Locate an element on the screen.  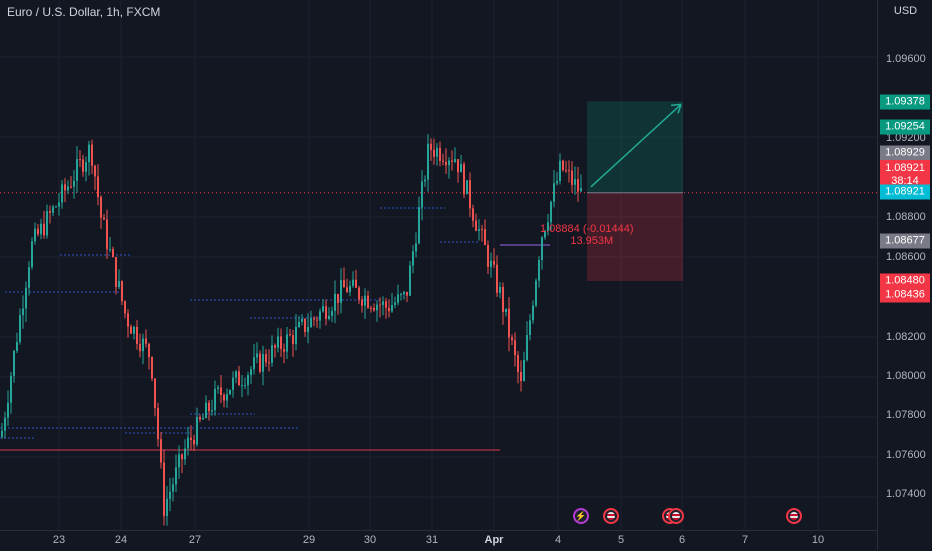
time-tick: 5 is located at coordinates (621, 540).